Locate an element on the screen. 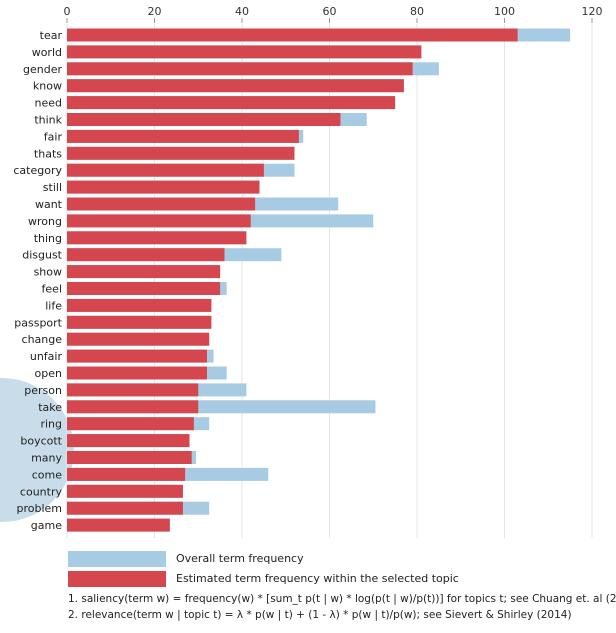 This screenshot has height=633, width=616. bar-topic-want is located at coordinates (161, 204).